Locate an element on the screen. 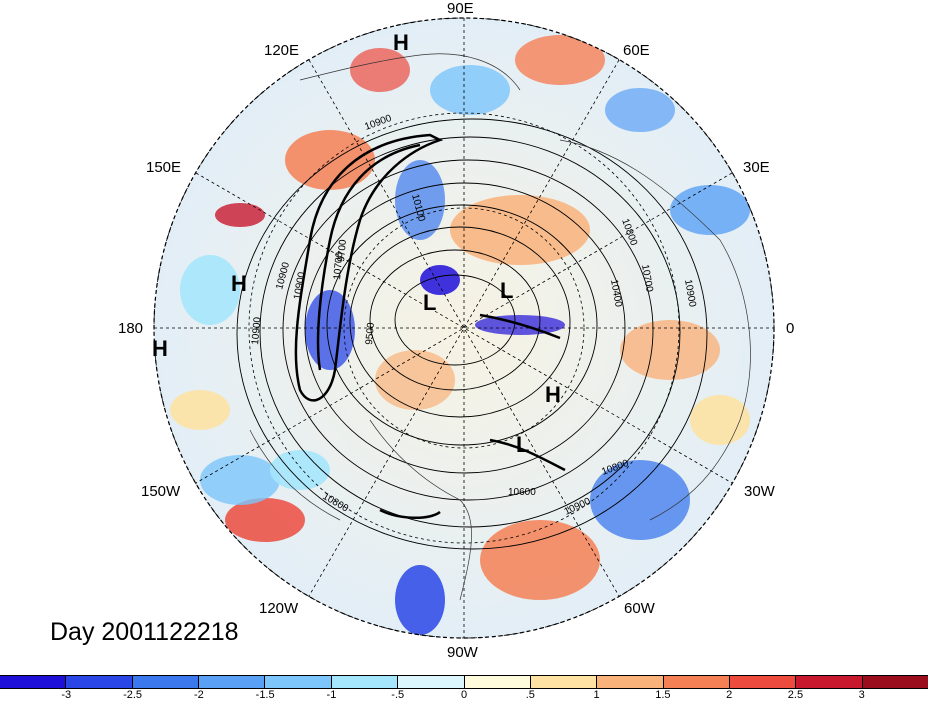 Image resolution: width=928 pixels, height=702 pixels. svg-text: 10600 is located at coordinates (522, 492).